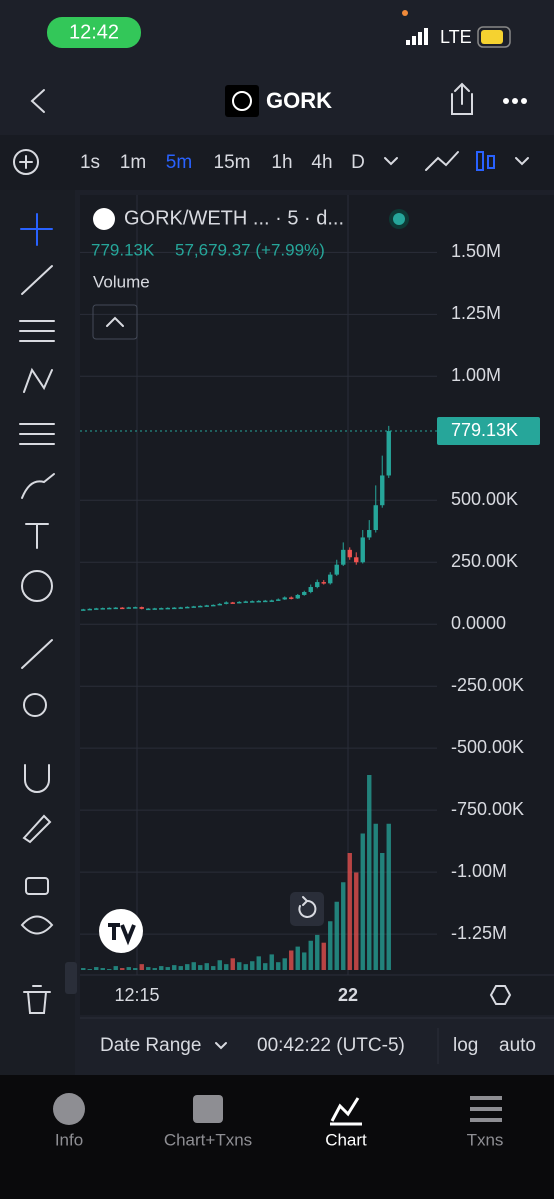 The image size is (554, 1199). Describe the element at coordinates (37, 434) in the screenshot. I see `forecast-tool` at that location.